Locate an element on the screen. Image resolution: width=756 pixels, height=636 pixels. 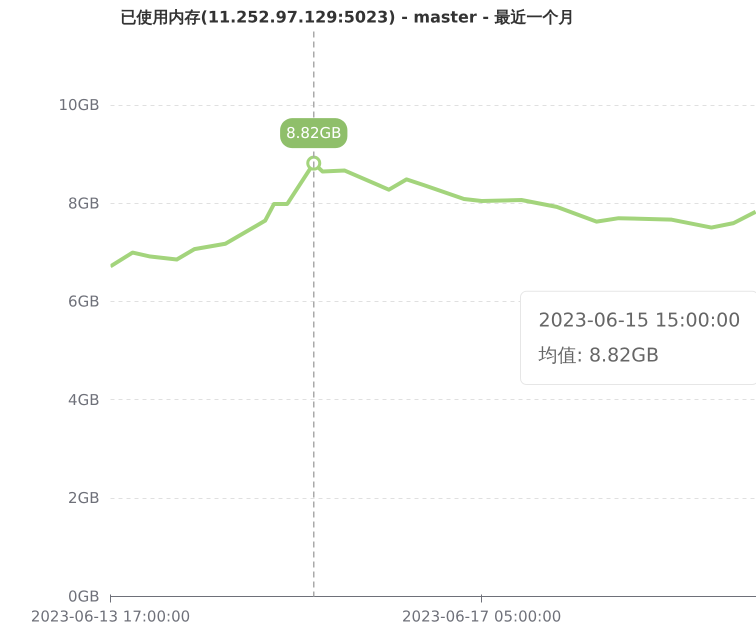
annotation: 8.82GB is located at coordinates (314, 133).